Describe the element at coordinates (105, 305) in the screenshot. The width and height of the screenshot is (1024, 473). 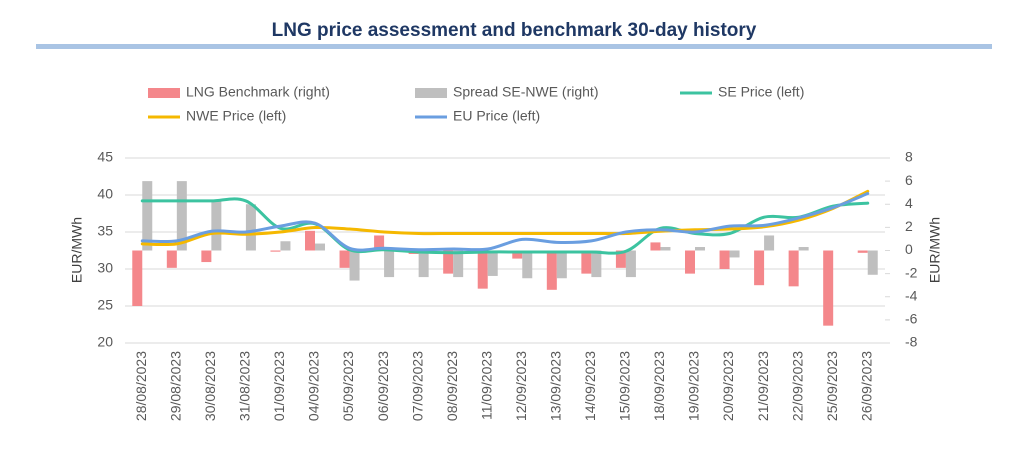
I see `y-tick-label: 25` at that location.